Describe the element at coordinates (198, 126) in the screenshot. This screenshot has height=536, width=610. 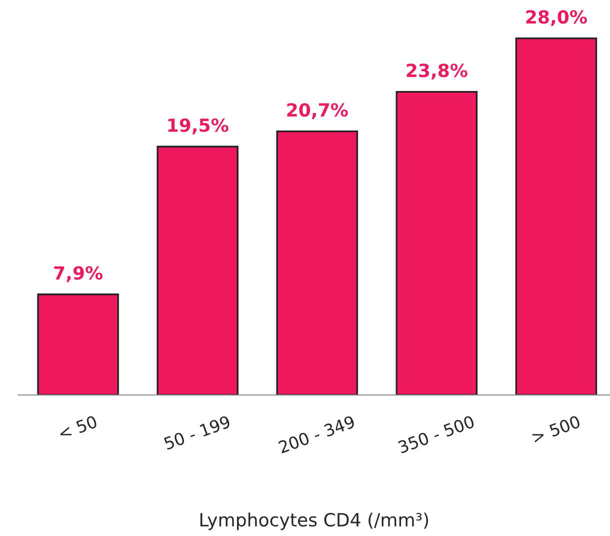
I see `data-label: 19,5%` at that location.